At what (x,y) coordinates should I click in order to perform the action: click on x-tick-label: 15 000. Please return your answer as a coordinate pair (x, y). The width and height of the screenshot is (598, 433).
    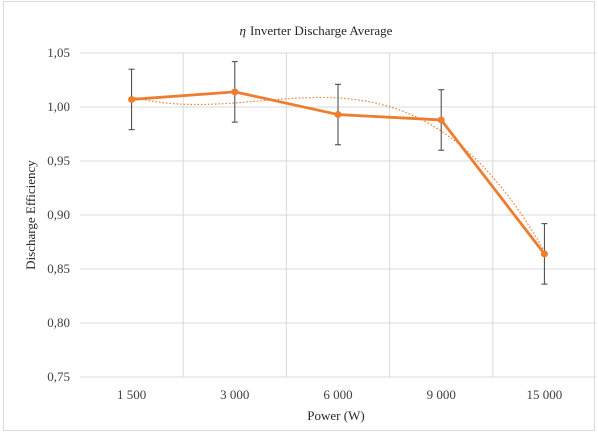
    Looking at the image, I should click on (545, 394).